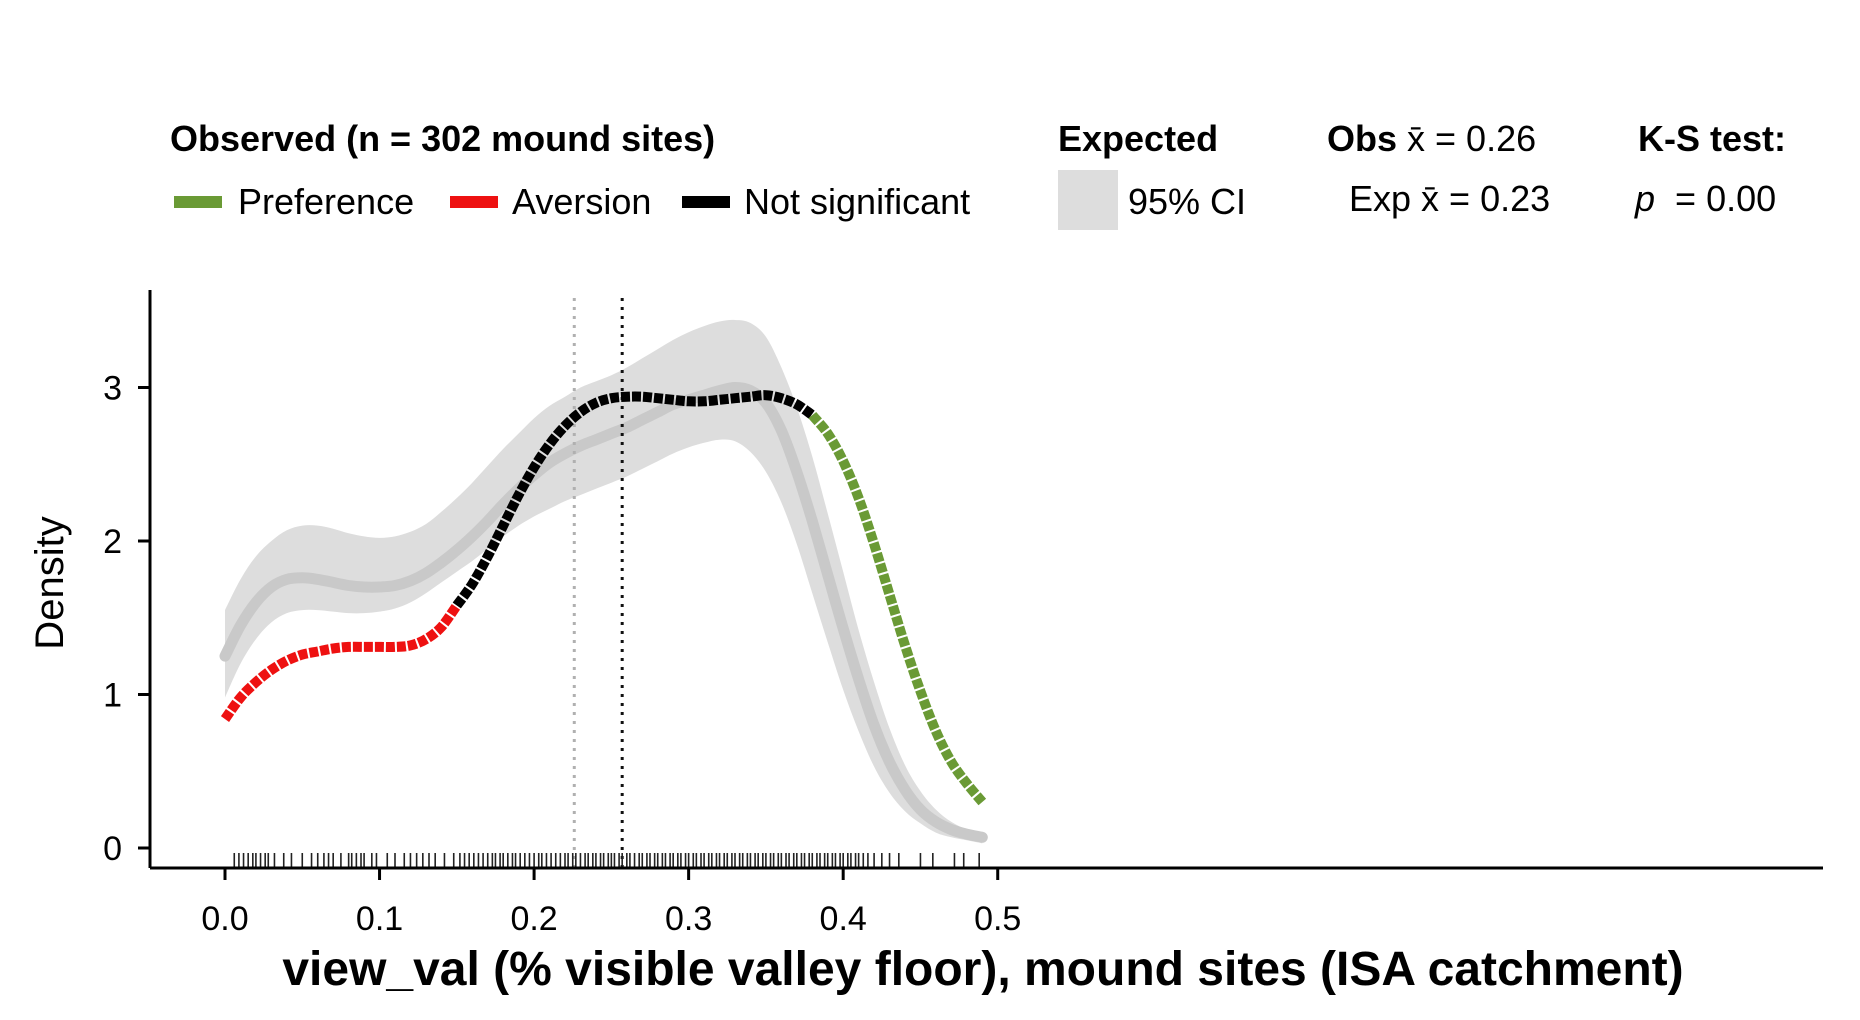  Describe the element at coordinates (1187, 201) in the screenshot. I see `legend-ci-label: 95% CI` at that location.